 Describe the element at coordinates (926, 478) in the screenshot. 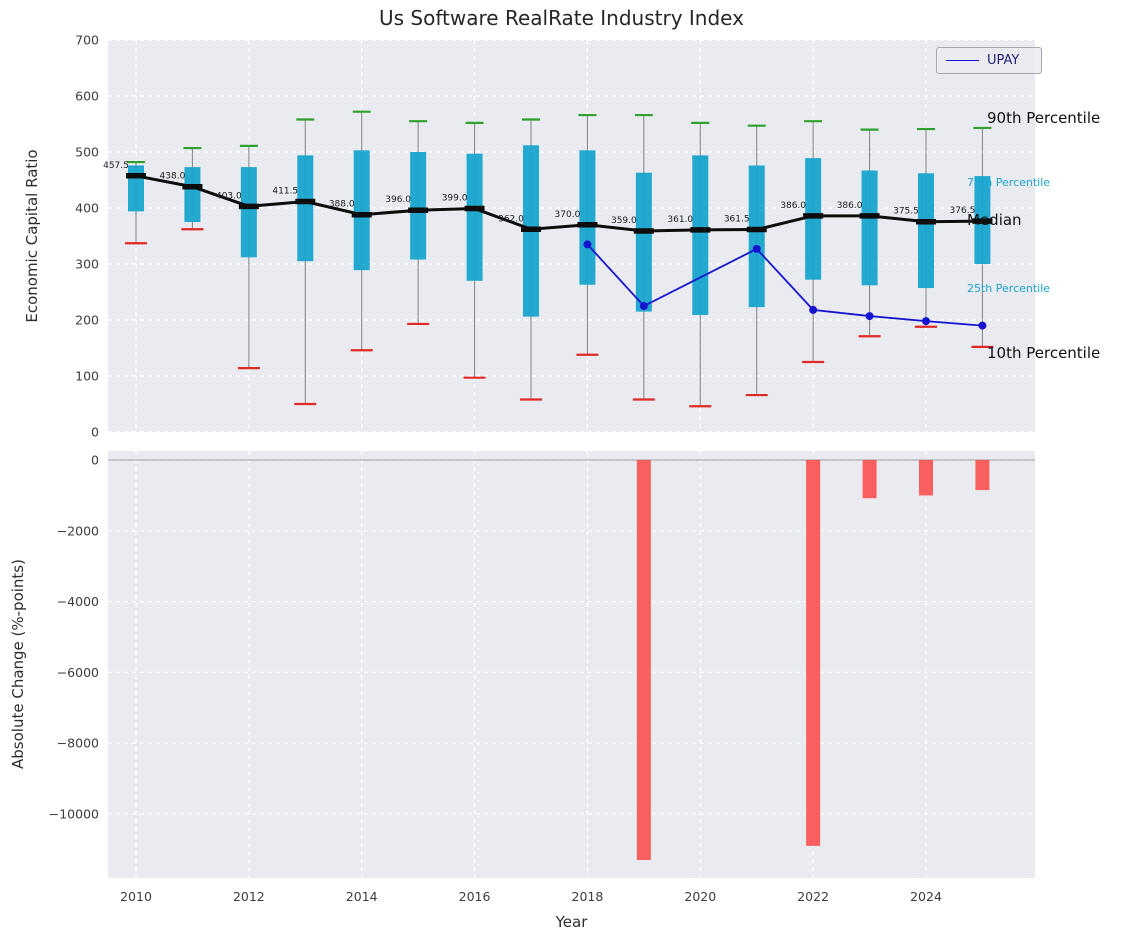

I see `change-bar-2024` at that location.